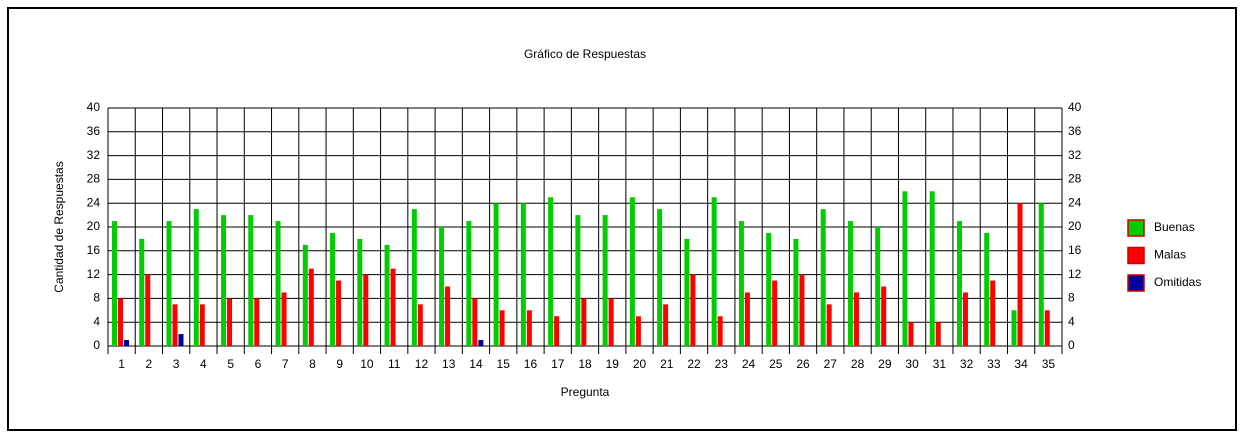 The width and height of the screenshot is (1244, 440). Describe the element at coordinates (776, 364) in the screenshot. I see `x-tick-label: 25` at that location.